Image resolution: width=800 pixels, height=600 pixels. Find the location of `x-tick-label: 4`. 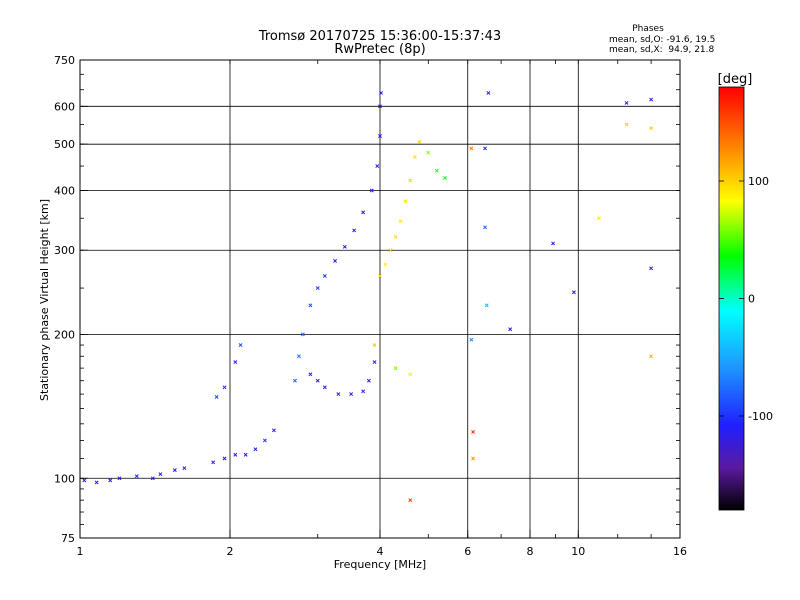

x-tick-label: 4 is located at coordinates (380, 551).